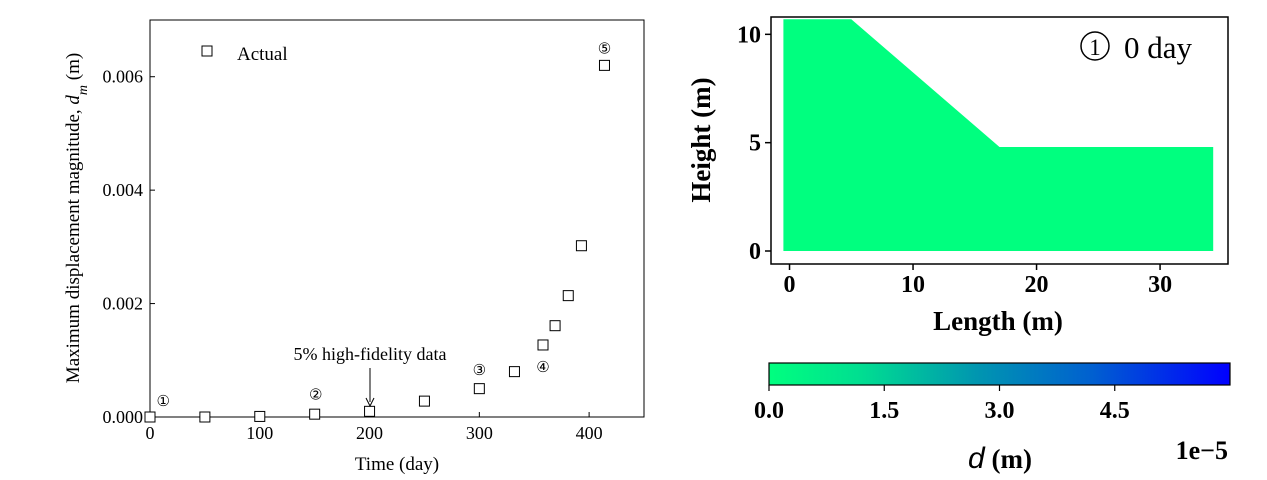 The image size is (1267, 480). What do you see at coordinates (83, 90) in the screenshot?
I see `y-axis-label-subscript: m` at bounding box center [83, 90].